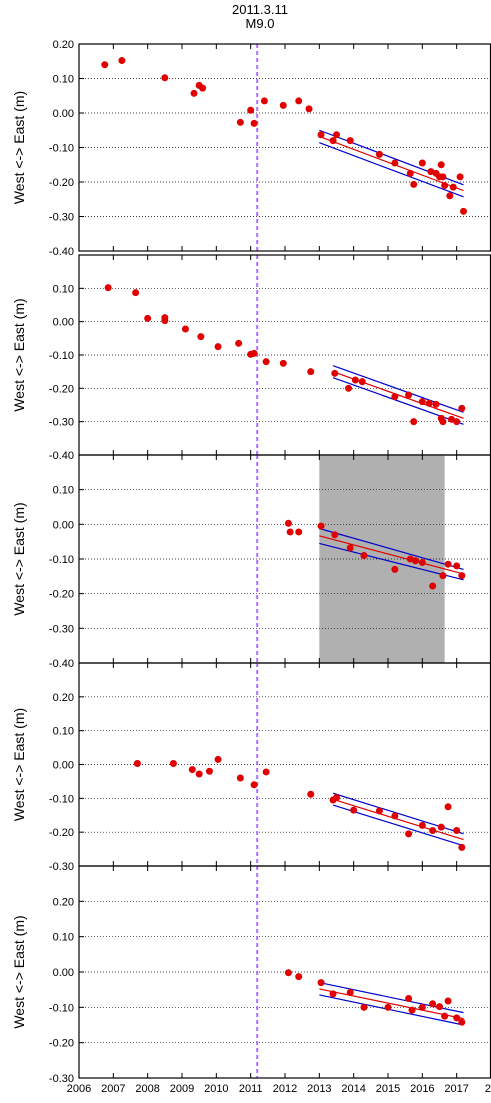  I want to click on y-tick-label: 0.20, so click(63, 698).